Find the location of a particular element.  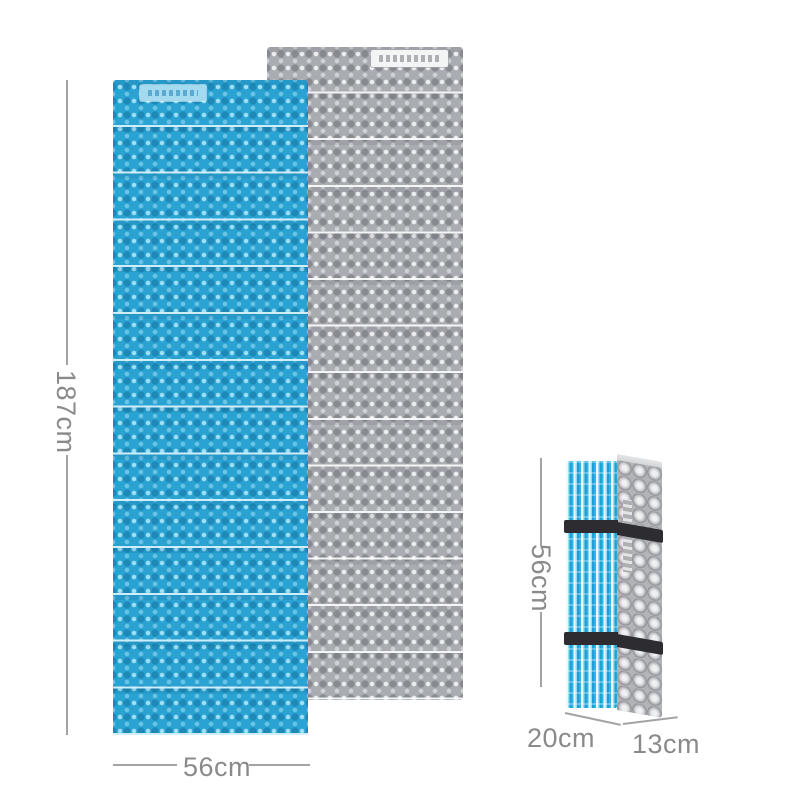

blue-mat-brand-text is located at coordinates (173, 93).